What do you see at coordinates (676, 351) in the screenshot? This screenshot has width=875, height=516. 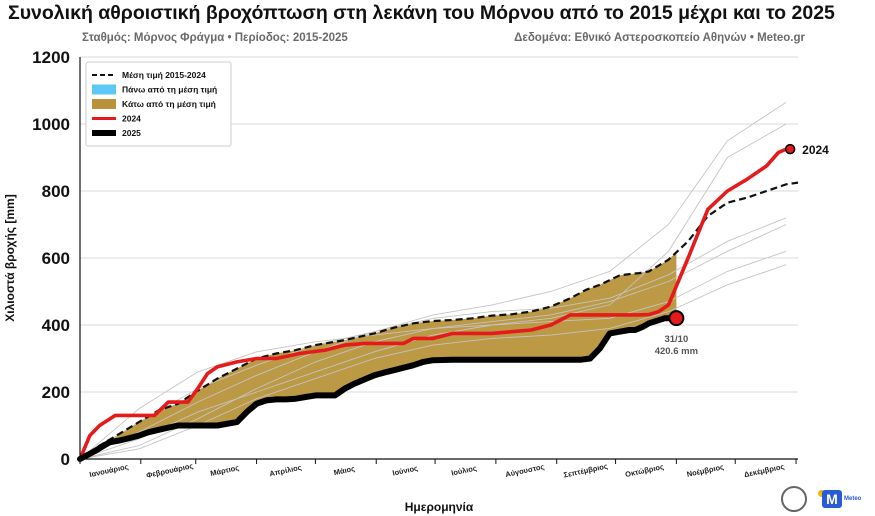 I see `annotation-value: 420.6 mm` at bounding box center [676, 351].